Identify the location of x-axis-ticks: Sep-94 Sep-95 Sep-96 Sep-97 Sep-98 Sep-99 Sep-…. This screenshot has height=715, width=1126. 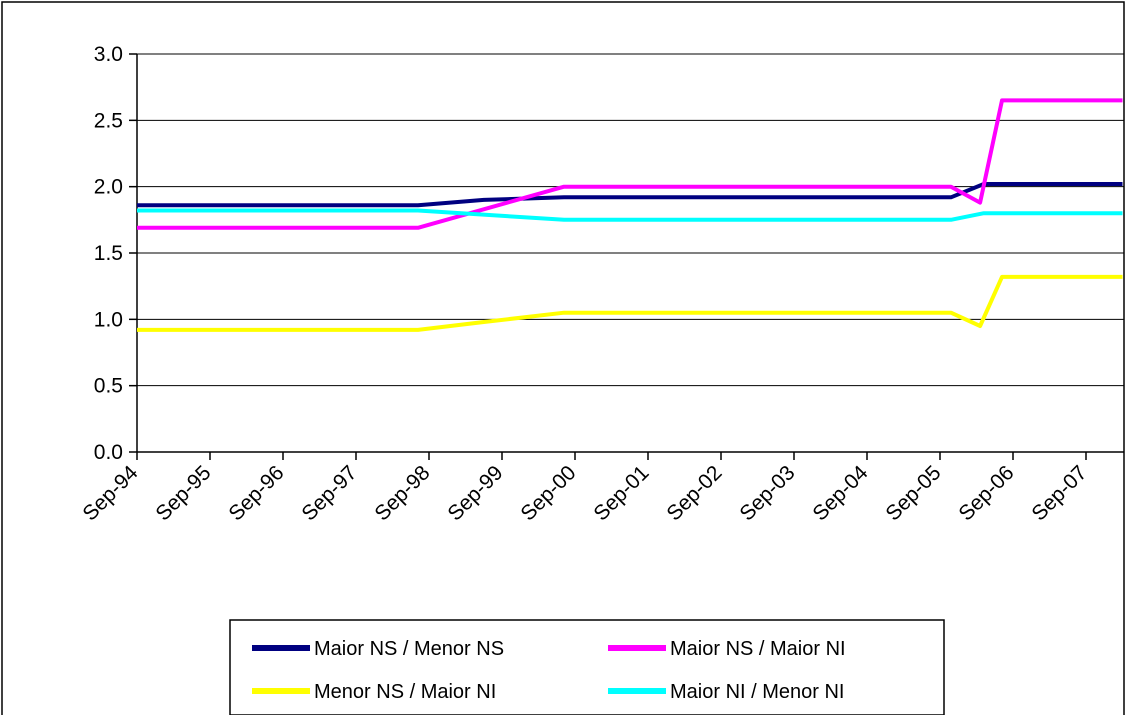
(585, 488).